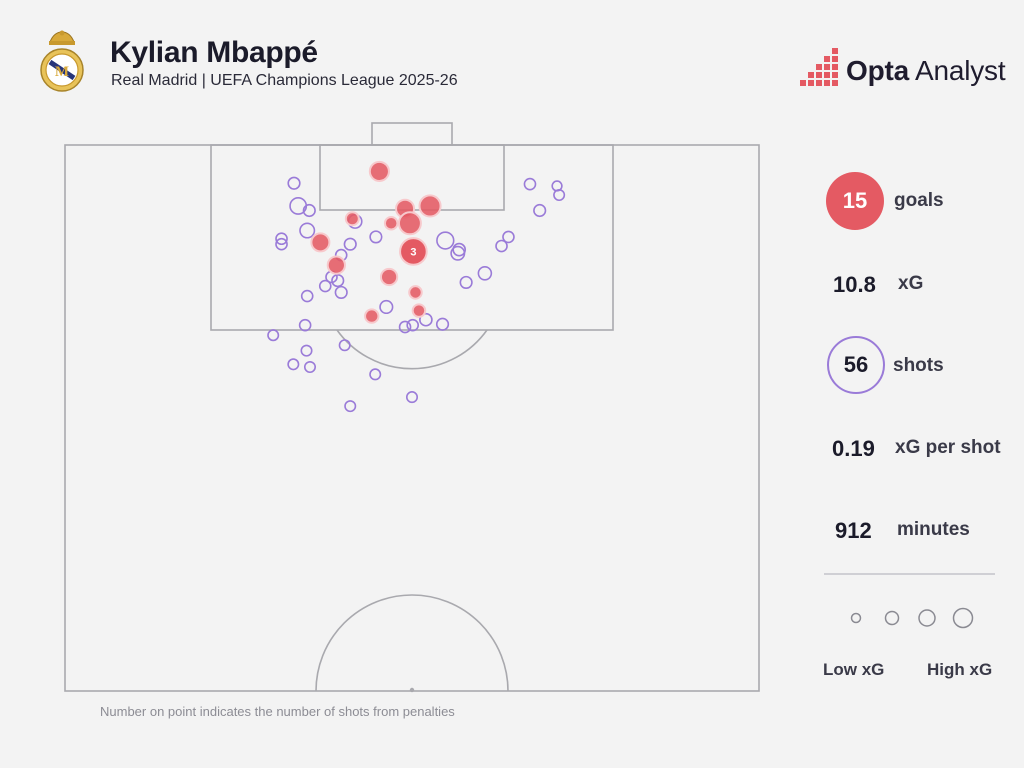  What do you see at coordinates (963, 618) in the screenshot?
I see `legend-circle-high` at bounding box center [963, 618].